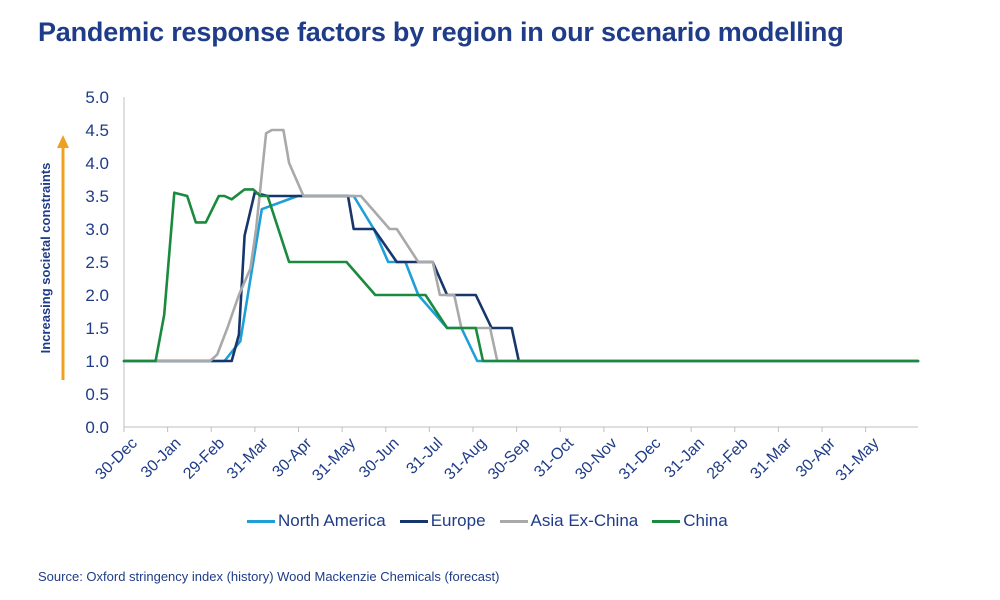  I want to click on legend-label: China, so click(705, 520).